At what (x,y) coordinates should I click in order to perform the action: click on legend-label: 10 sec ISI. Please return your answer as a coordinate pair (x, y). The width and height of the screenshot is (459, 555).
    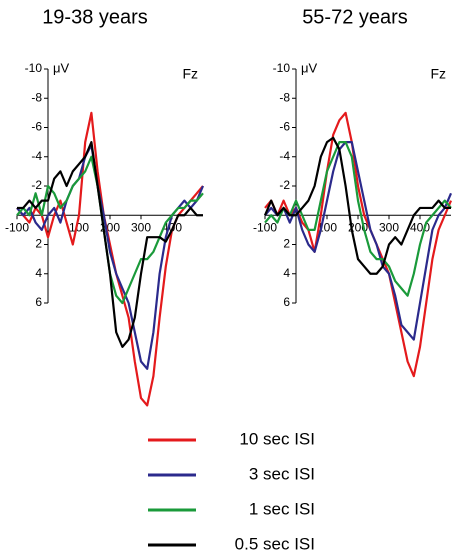
    Looking at the image, I should click on (277, 438).